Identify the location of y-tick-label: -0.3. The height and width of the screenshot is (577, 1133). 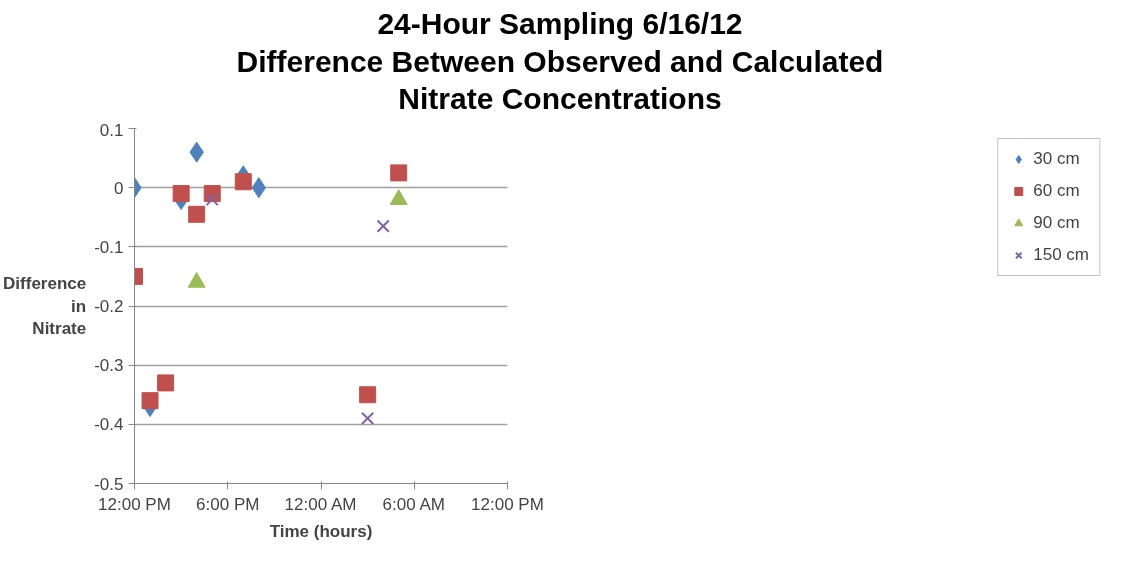
(109, 365).